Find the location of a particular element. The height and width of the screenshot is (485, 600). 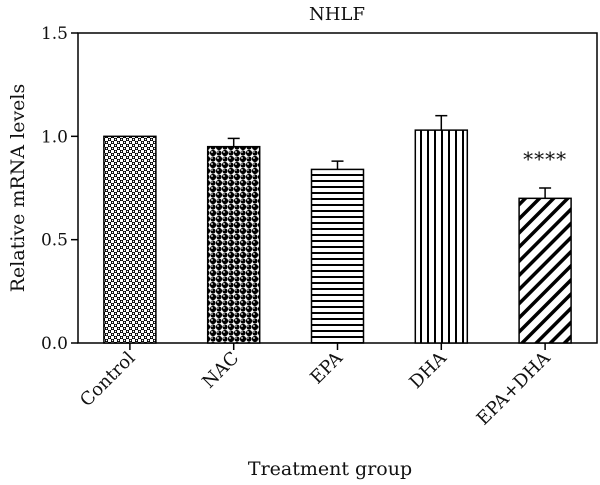

x-axis-label: Treatment group is located at coordinates (330, 469).